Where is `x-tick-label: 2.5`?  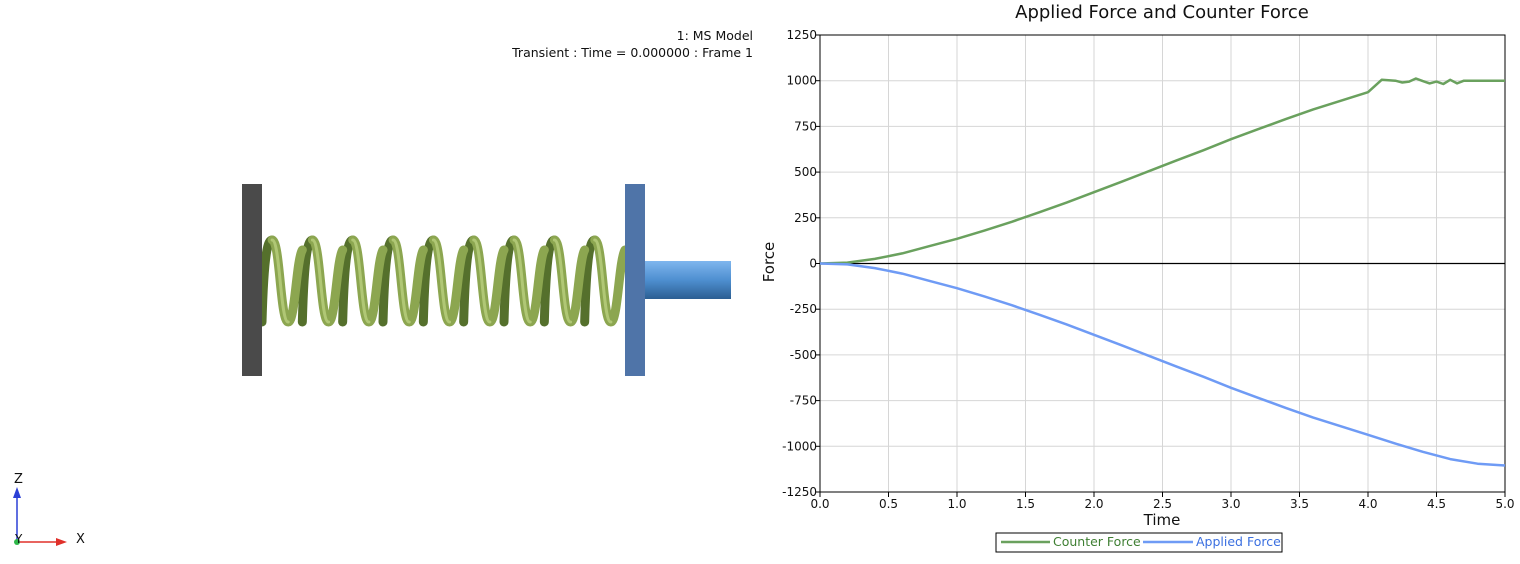 x-tick-label: 2.5 is located at coordinates (1162, 504).